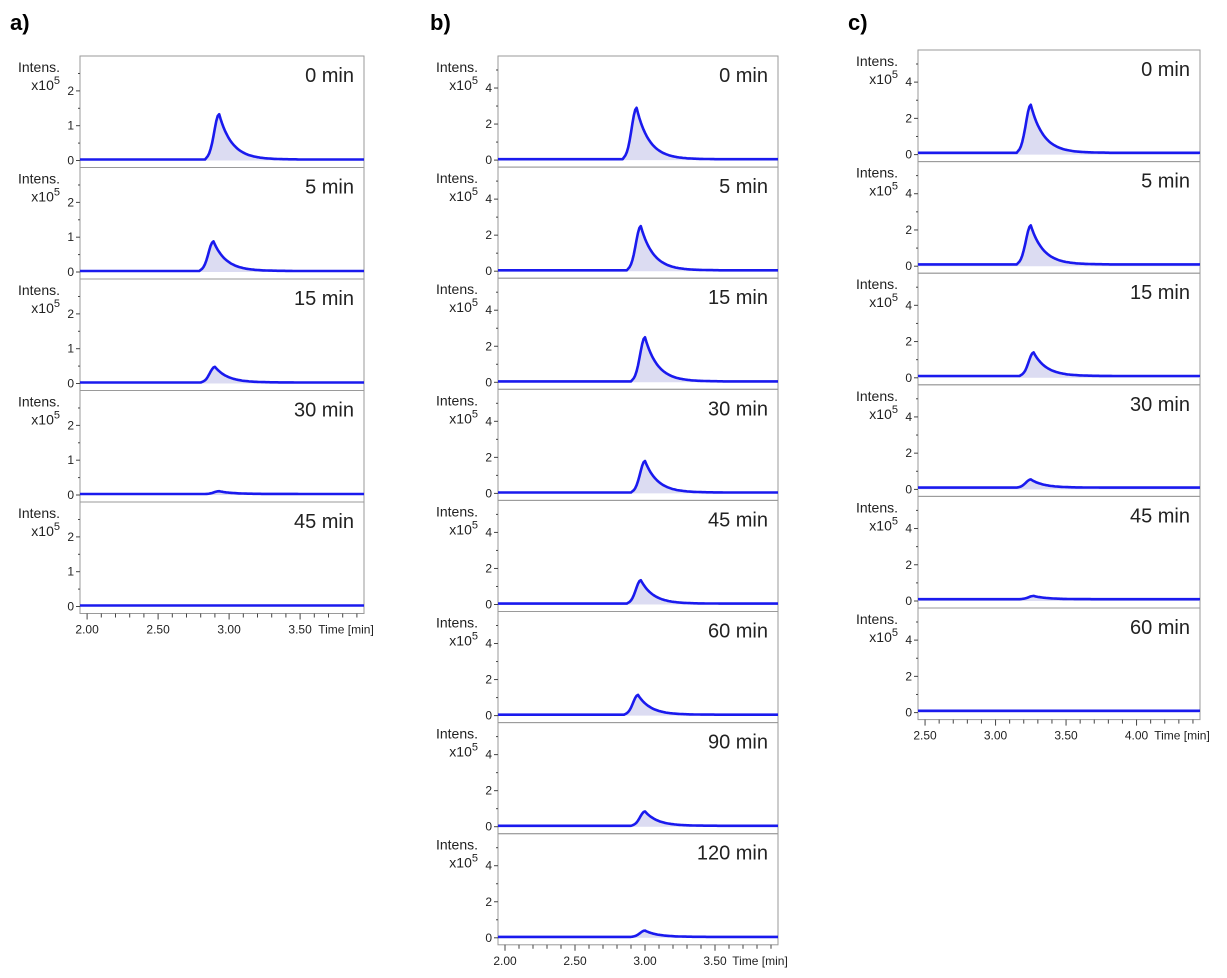  I want to click on trace-panel: 0 1 2 Intens.x105 45 min, so click(191, 557).